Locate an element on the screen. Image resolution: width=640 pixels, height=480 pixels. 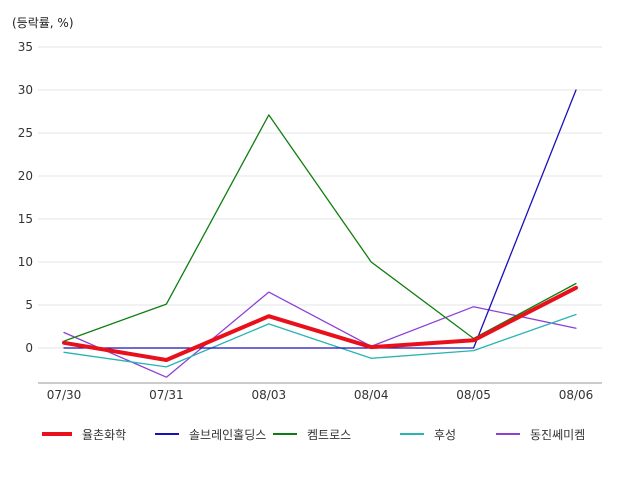
y-tick-label: 5 is located at coordinates (29, 305).